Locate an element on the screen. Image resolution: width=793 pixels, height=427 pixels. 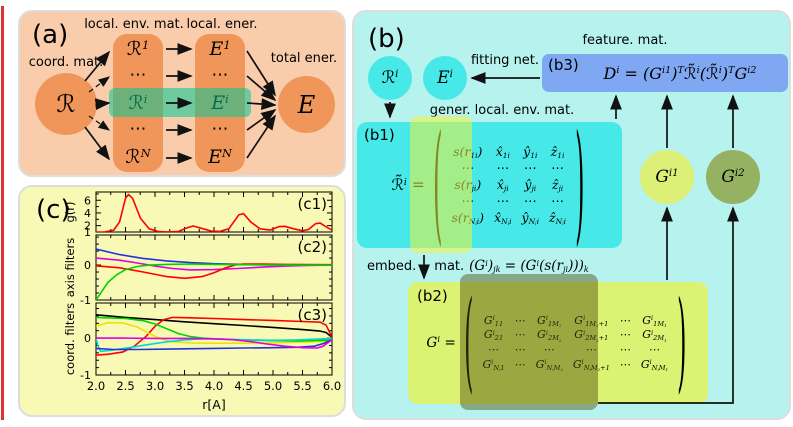
Ei-symbol: Ei is located at coordinates (445, 78).